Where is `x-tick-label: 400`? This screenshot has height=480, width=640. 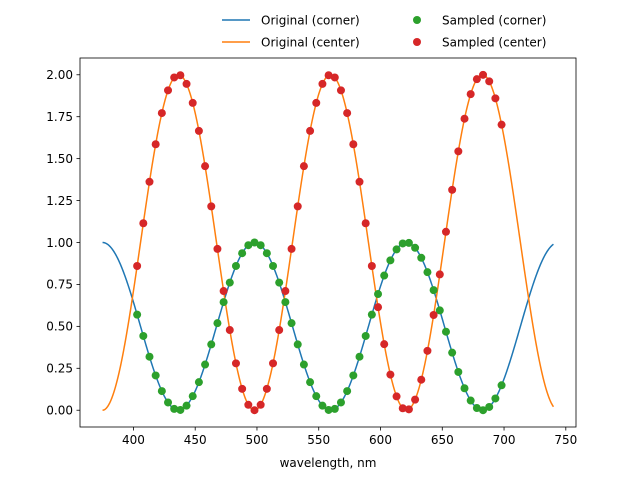
x-tick-label: 400 is located at coordinates (133, 440).